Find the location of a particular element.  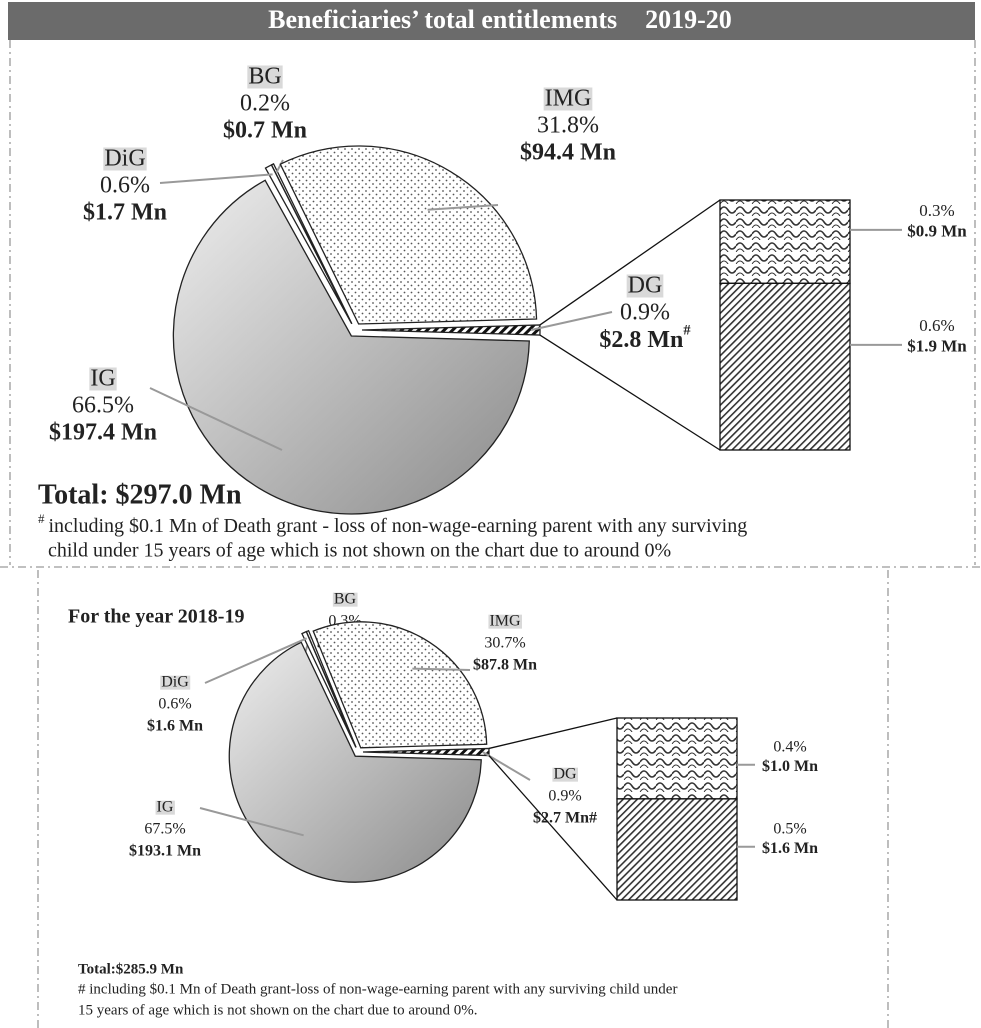

header-band is located at coordinates (491, 21).